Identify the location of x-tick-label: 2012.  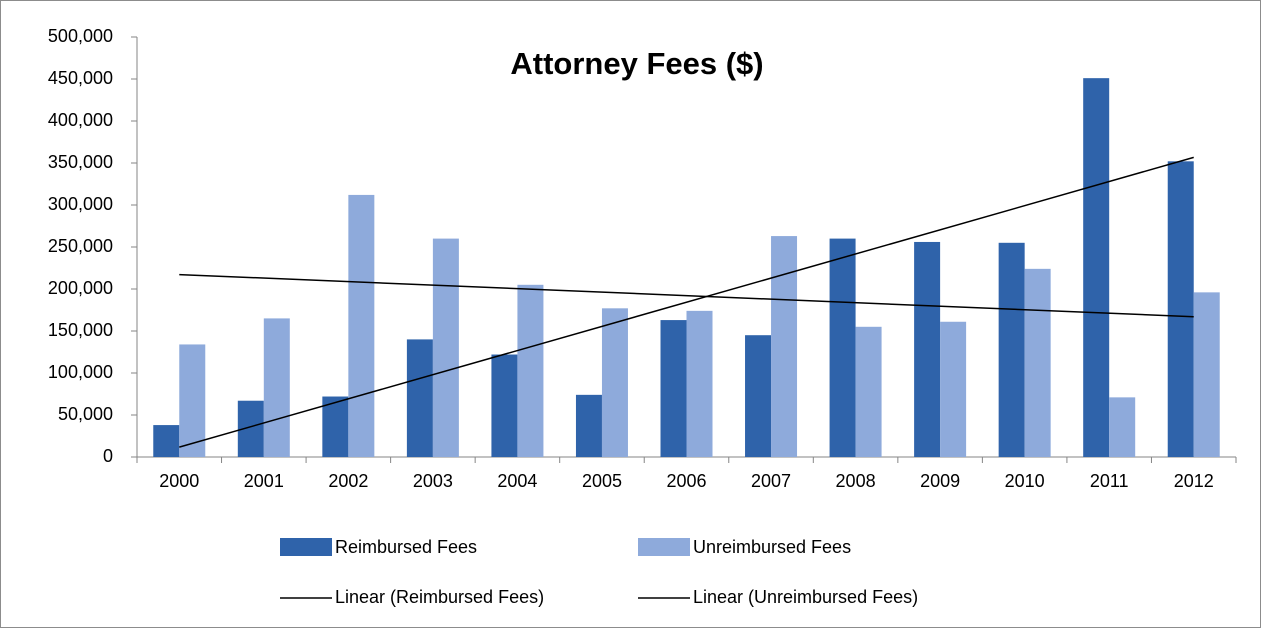
(1194, 481).